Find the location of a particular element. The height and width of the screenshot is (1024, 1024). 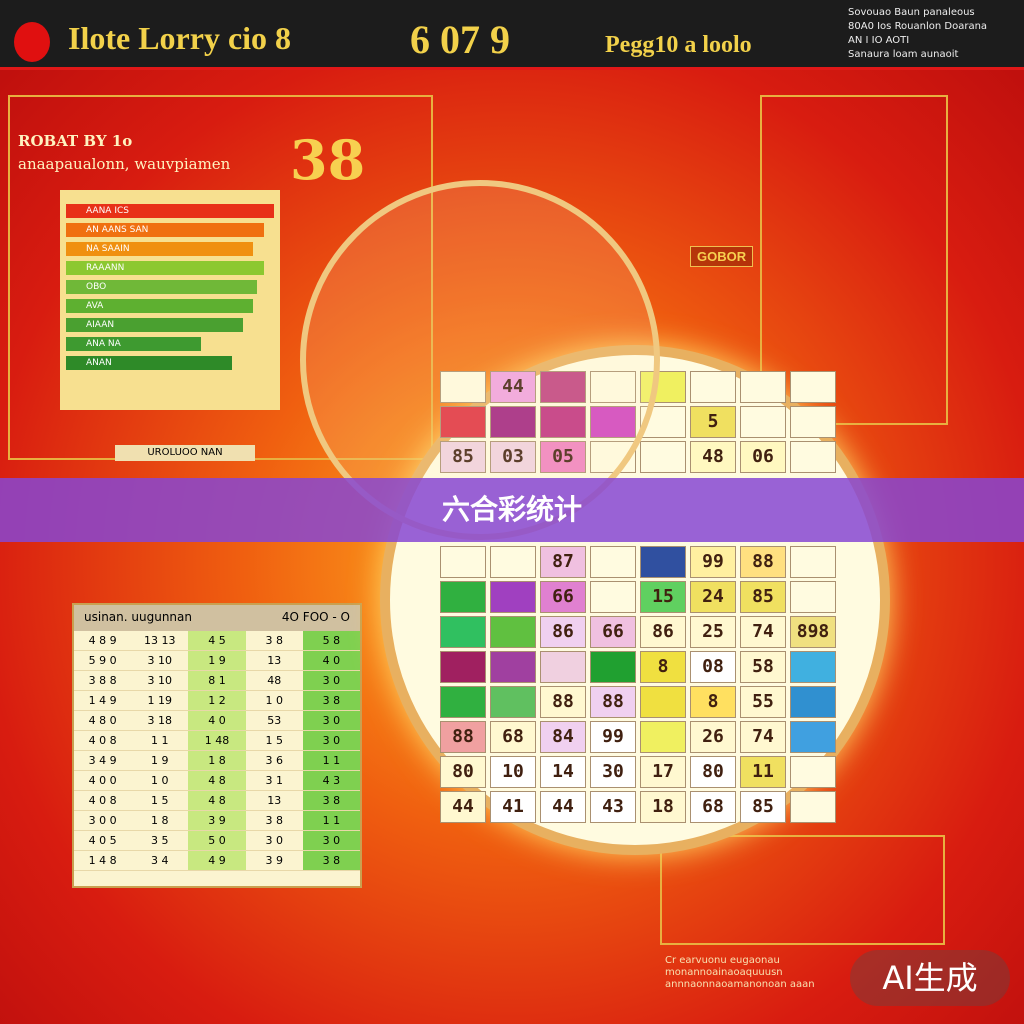

bar-item: AANA ICS is located at coordinates (170, 211).